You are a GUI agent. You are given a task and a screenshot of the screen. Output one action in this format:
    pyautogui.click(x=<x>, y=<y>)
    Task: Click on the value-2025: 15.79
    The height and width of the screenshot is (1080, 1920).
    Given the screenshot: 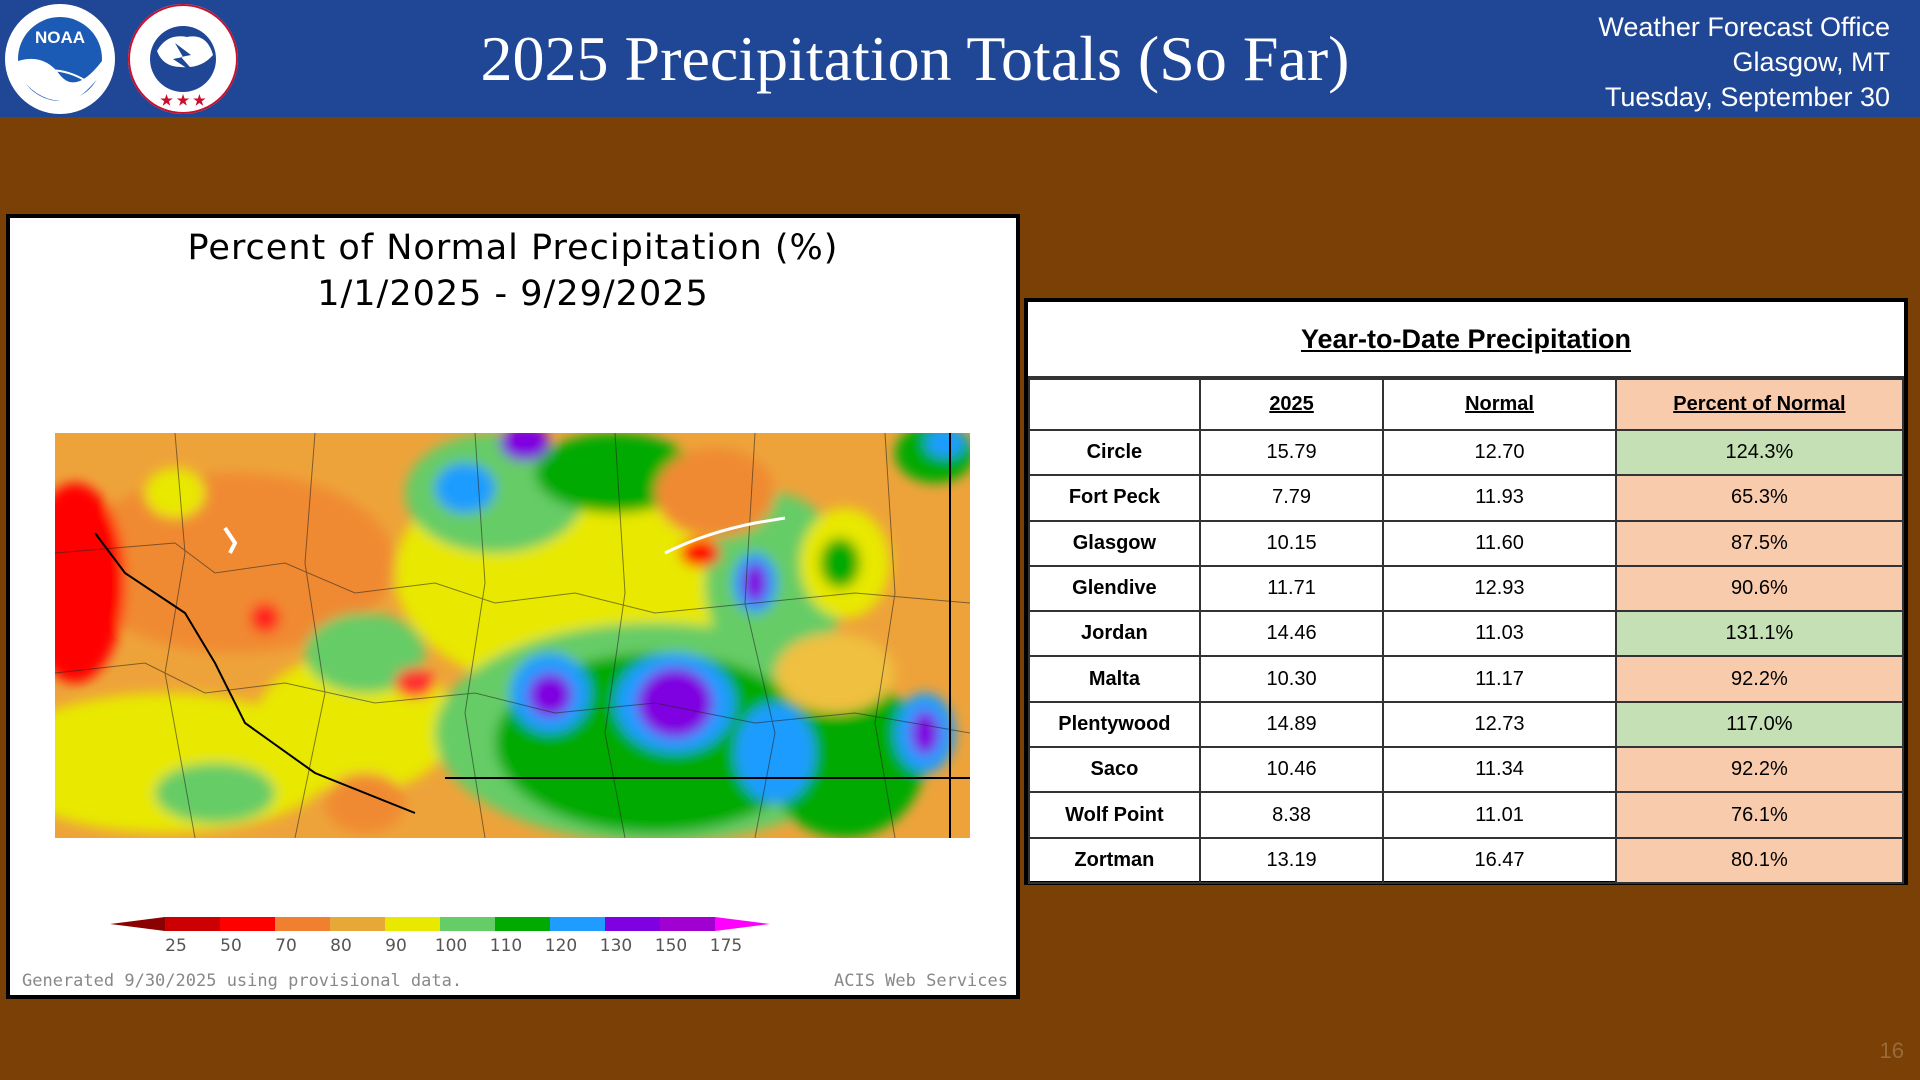 What is the action you would take?
    pyautogui.click(x=1291, y=452)
    